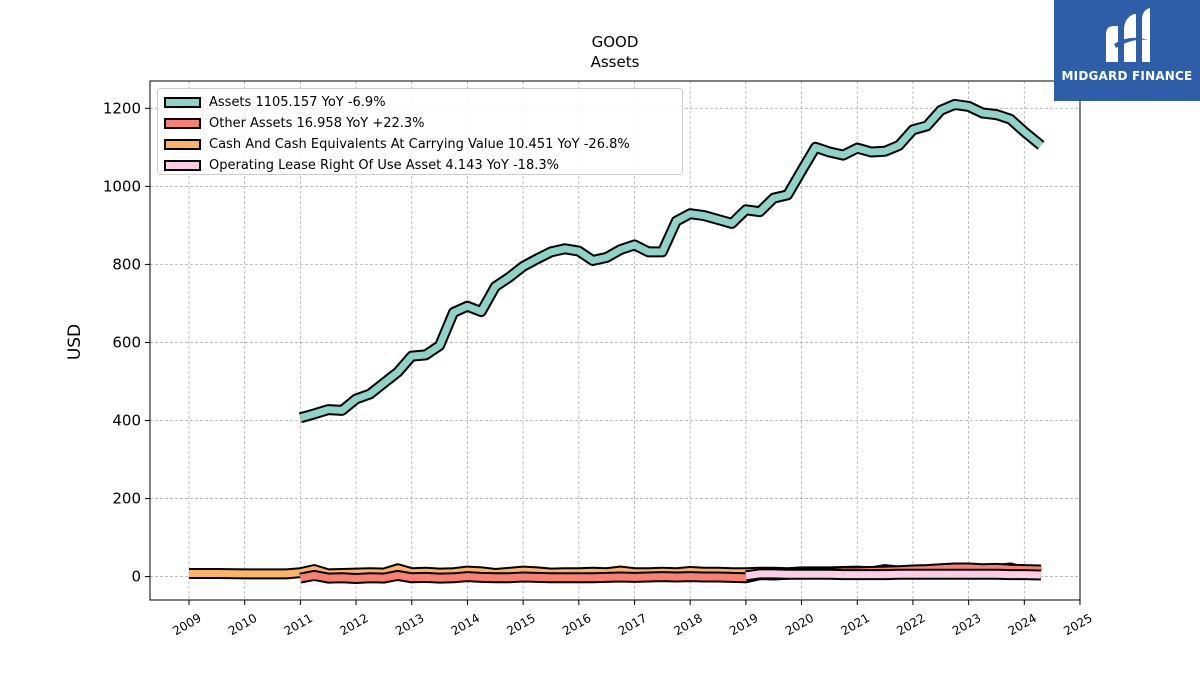  Describe the element at coordinates (910, 624) in the screenshot. I see `x-tick-label: 2022` at that location.